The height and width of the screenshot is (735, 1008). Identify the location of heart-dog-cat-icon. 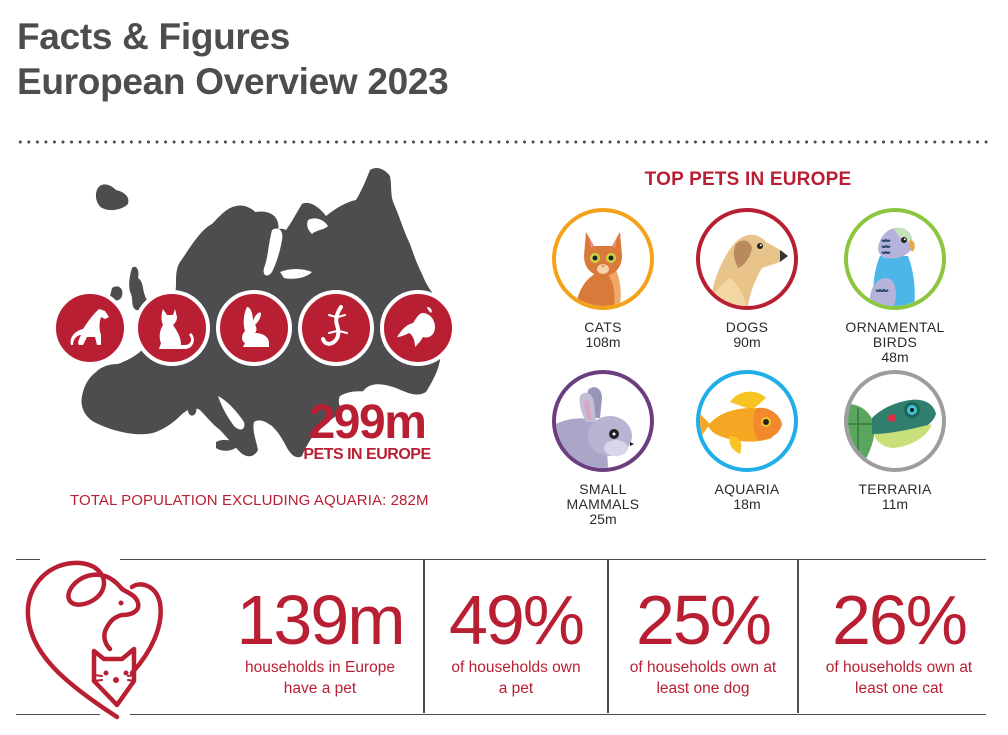
(95, 637).